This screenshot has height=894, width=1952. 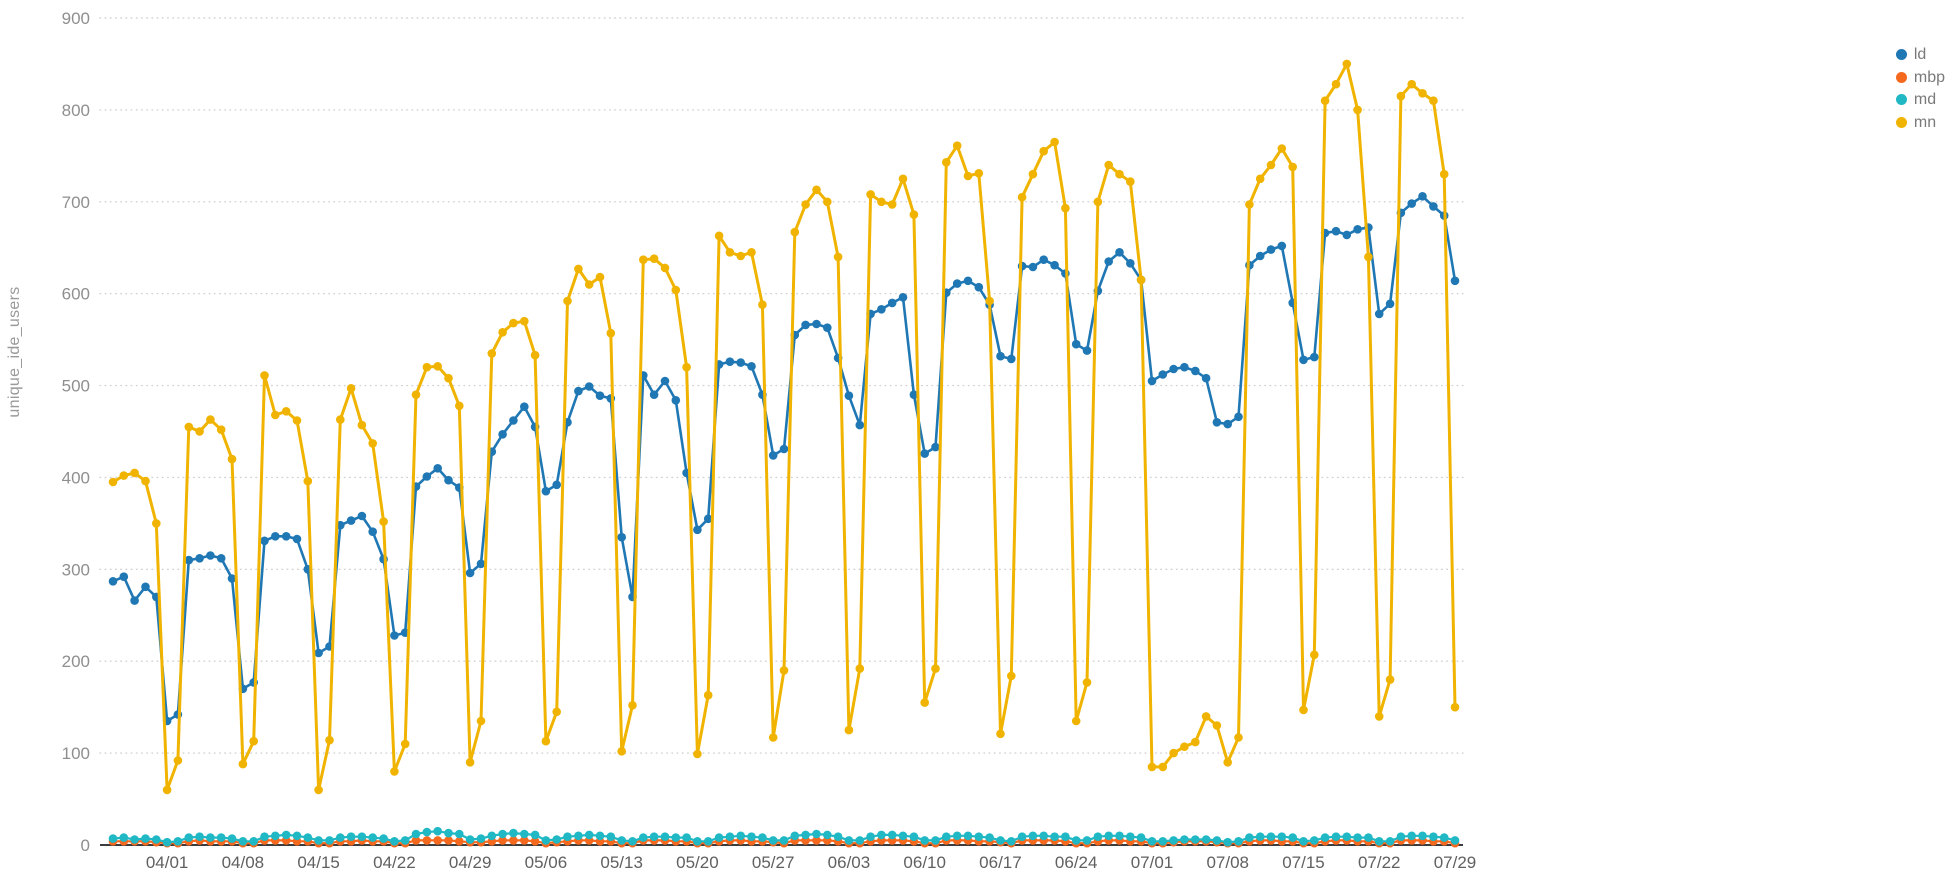 What do you see at coordinates (1227, 862) in the screenshot?
I see `x-tick-label: 07/08` at bounding box center [1227, 862].